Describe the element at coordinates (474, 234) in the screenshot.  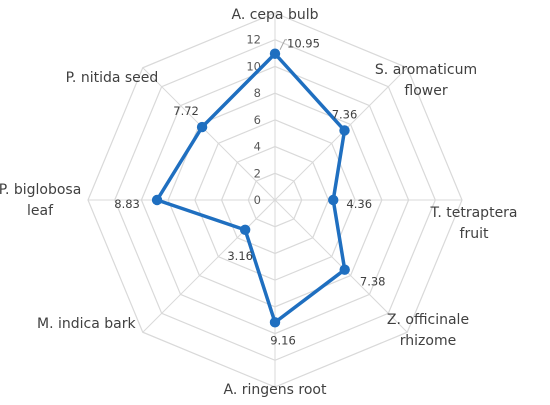
I see `category-label-line: fruit` at that location.